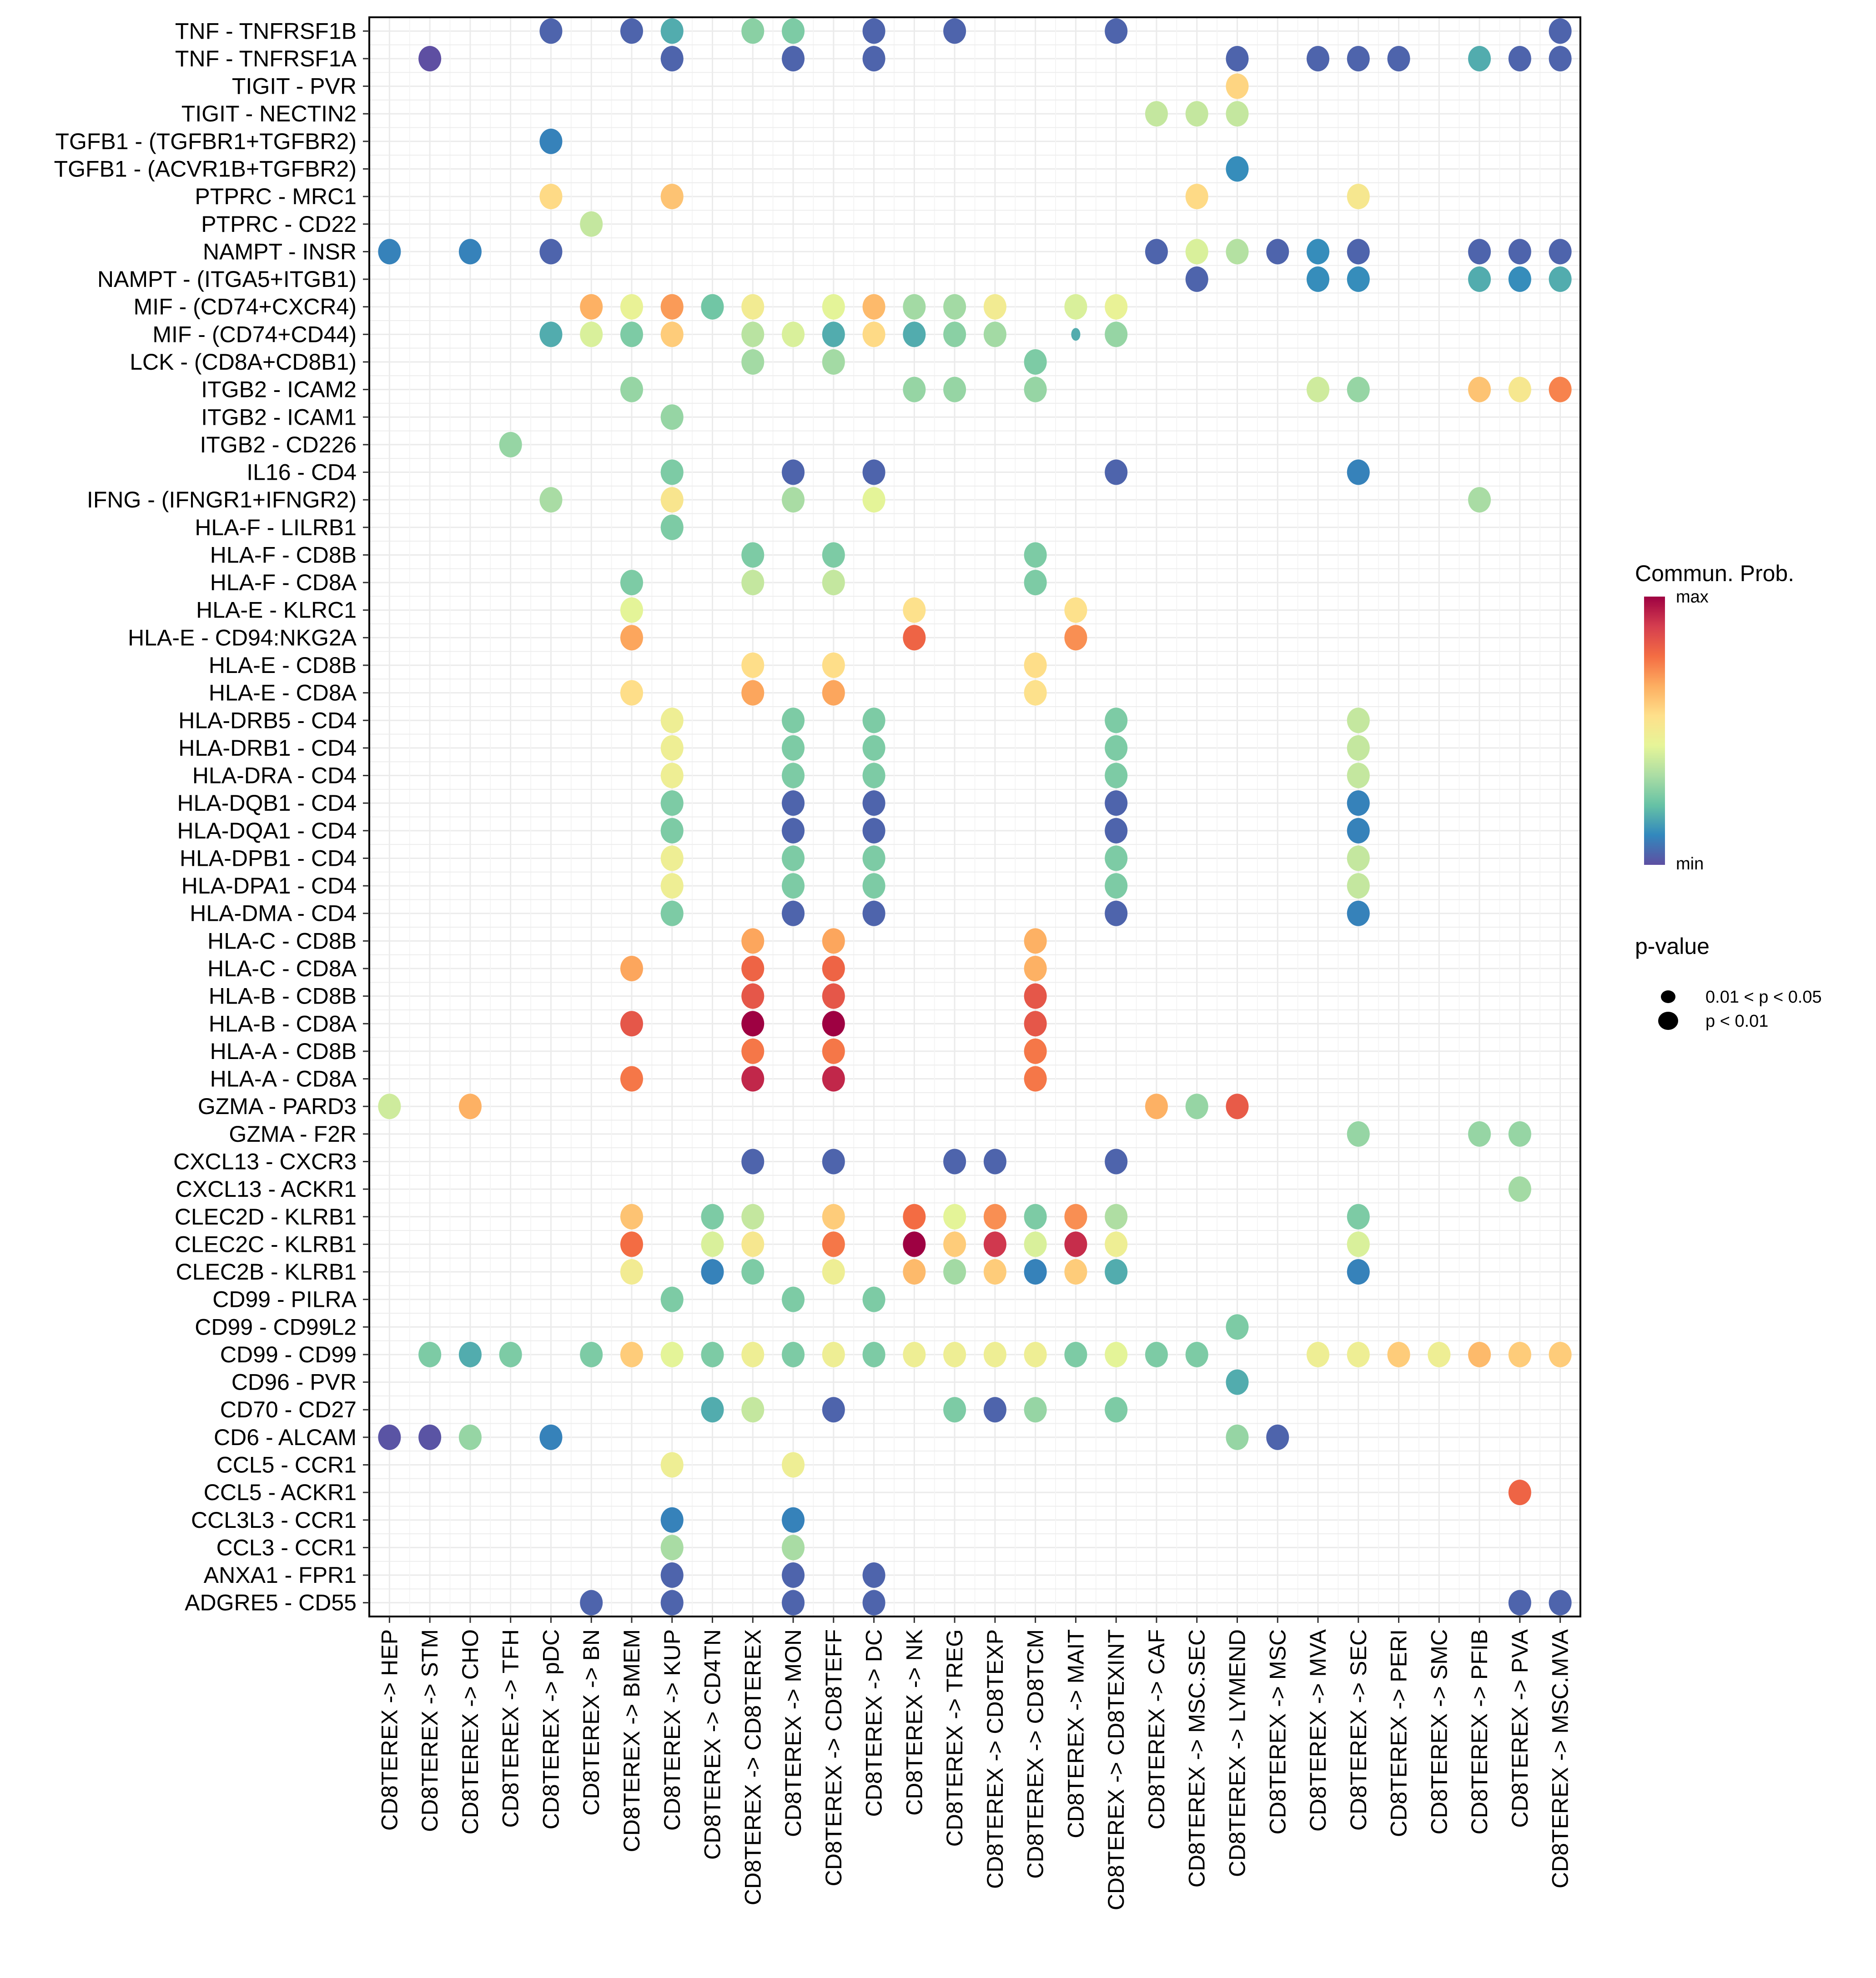 This screenshot has width=1876, height=1978. I want to click on y-tick-label: HLA-F - CD8A, so click(283, 582).